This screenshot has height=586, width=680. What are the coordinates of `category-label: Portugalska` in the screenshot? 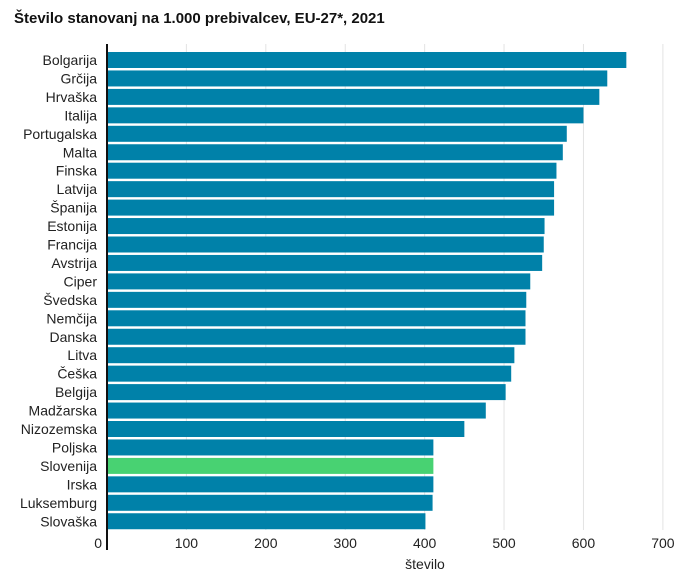 It's located at (60, 134).